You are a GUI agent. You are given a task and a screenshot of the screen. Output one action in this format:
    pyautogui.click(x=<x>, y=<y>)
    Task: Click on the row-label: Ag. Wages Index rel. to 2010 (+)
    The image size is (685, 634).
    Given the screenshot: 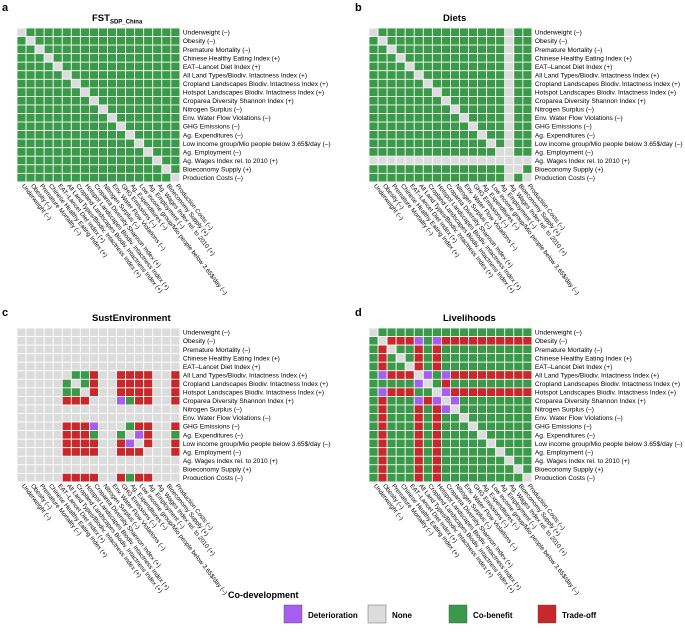 What is the action you would take?
    pyautogui.click(x=582, y=161)
    